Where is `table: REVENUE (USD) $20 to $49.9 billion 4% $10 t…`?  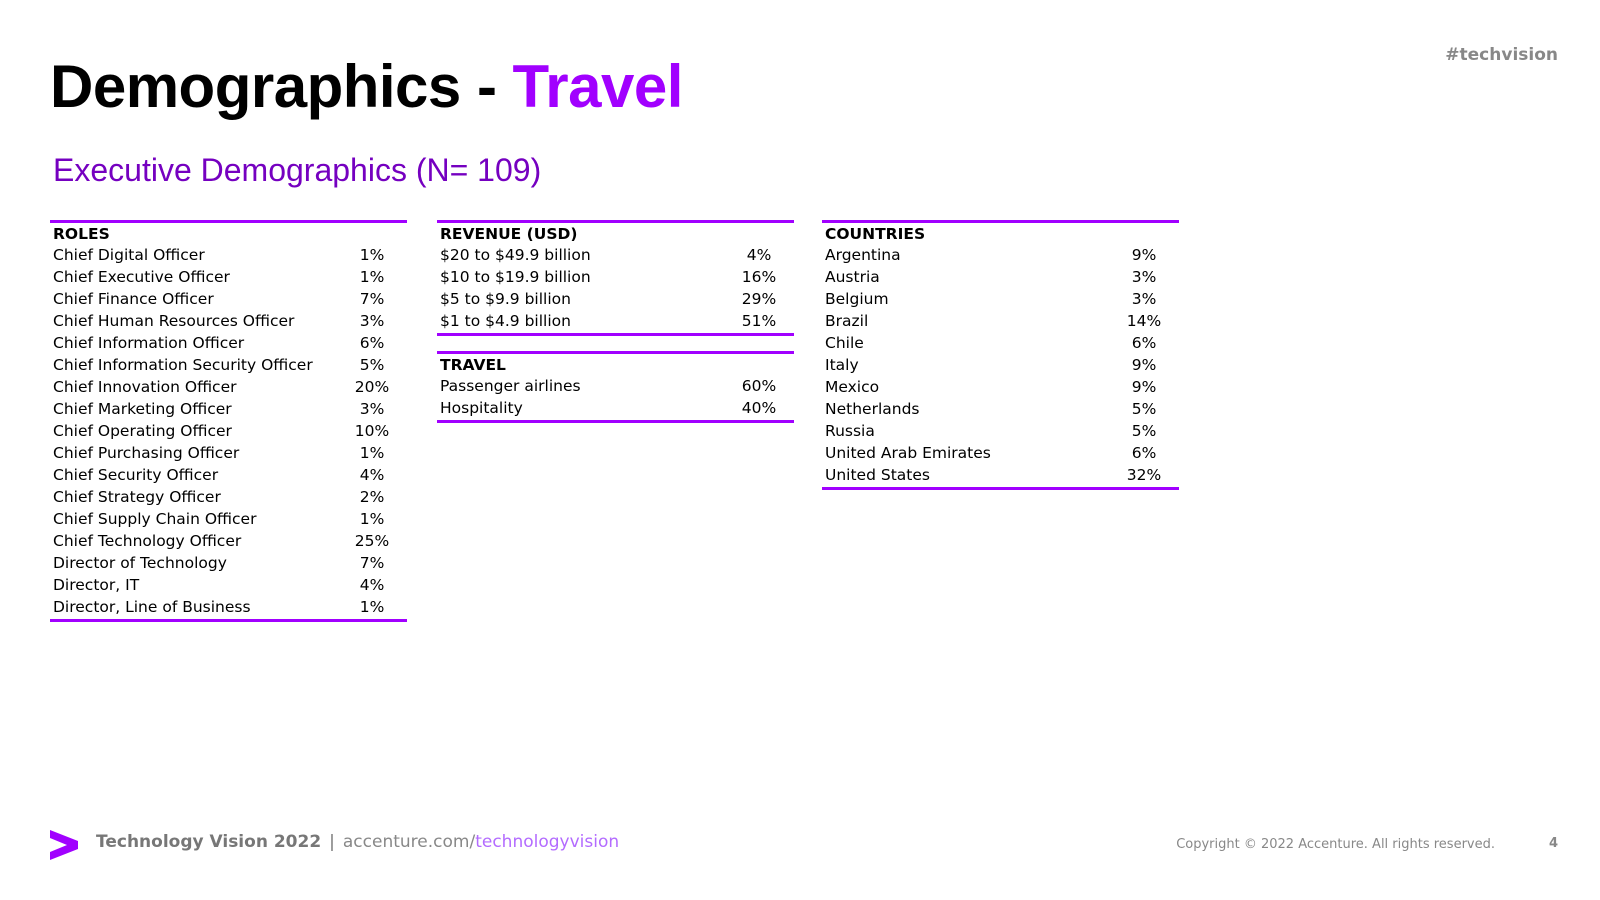
table: REVENUE (USD) $20 to $49.9 billion 4% $10 t… is located at coordinates (615, 278).